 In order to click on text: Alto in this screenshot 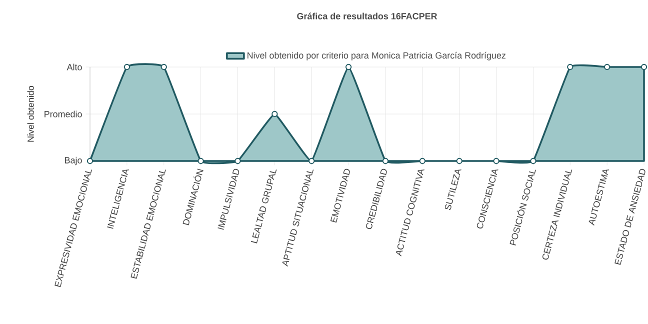, I will do `click(74, 67)`.